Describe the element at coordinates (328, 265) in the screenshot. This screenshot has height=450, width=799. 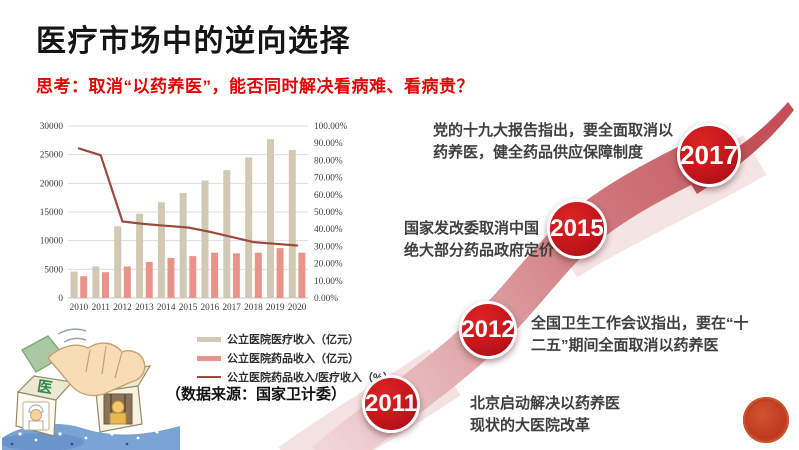
I see `y2-axis-label: 20.00%` at that location.